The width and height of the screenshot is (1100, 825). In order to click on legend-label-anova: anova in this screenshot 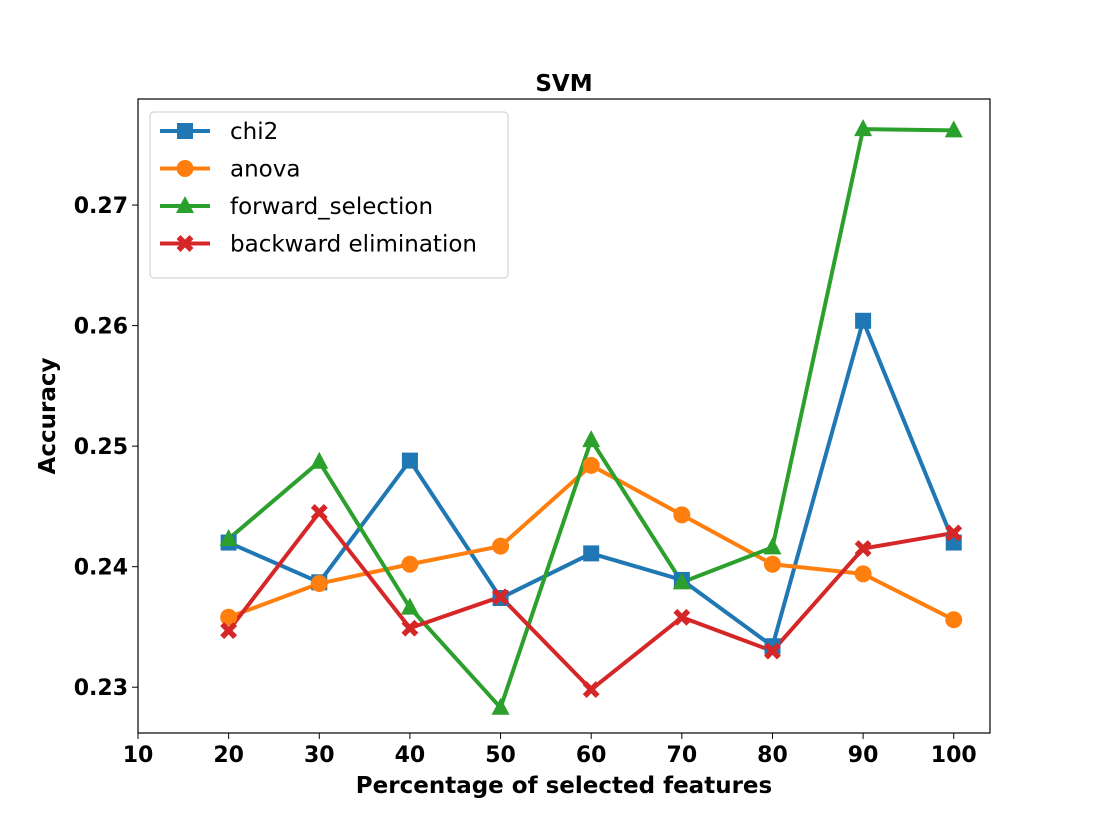, I will do `click(265, 170)`.